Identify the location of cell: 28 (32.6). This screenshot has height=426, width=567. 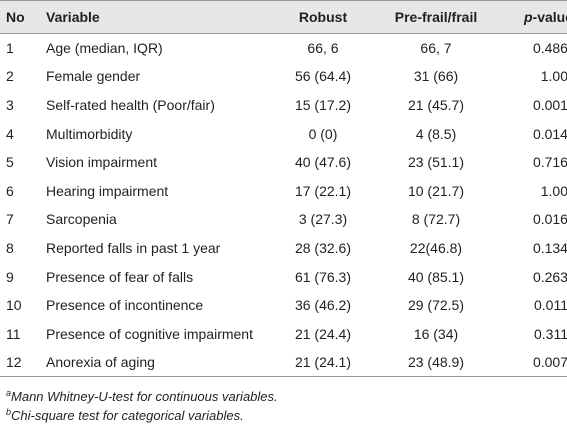
(323, 247).